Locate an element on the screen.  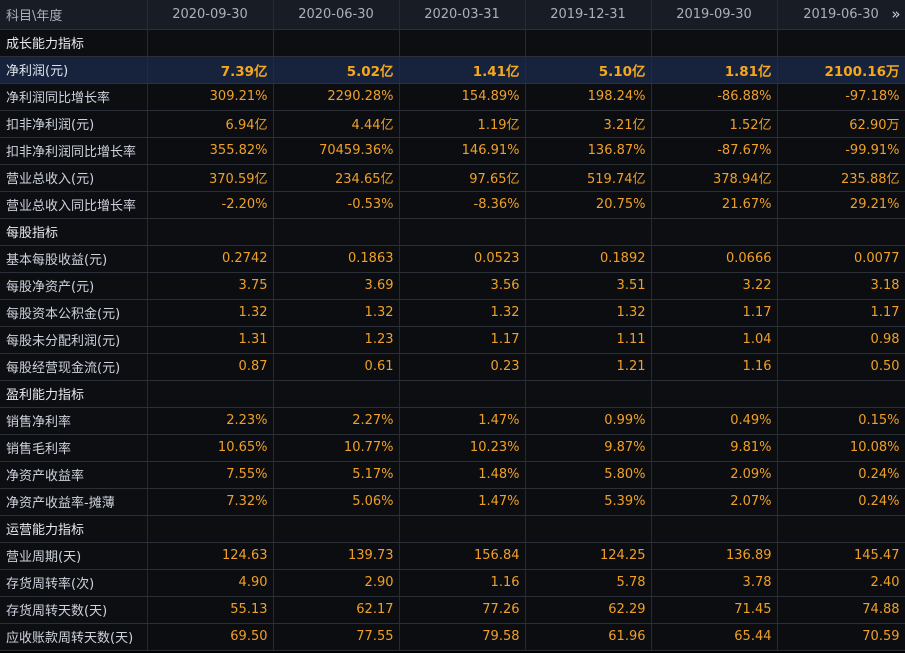
metric-value: 21.67% is located at coordinates (714, 205).